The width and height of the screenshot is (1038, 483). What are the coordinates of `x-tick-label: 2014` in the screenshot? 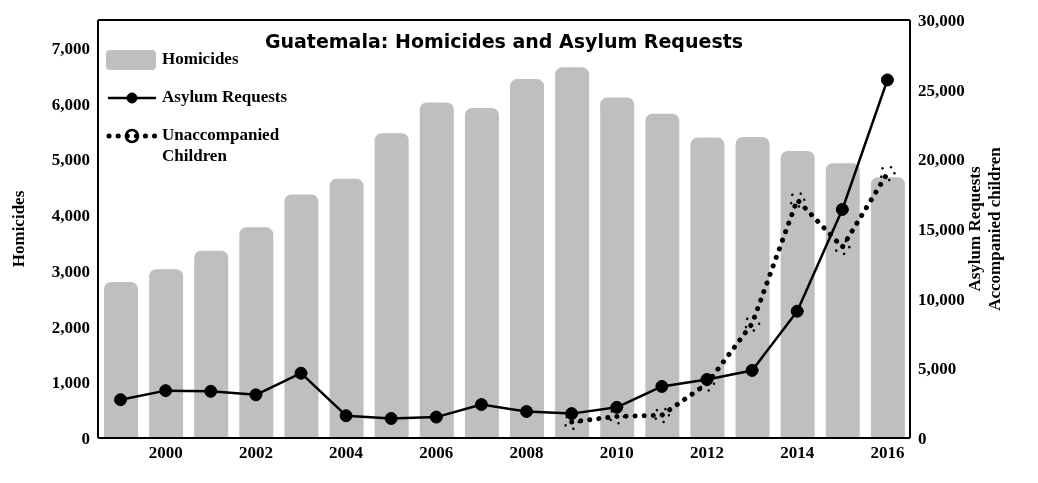 It's located at (797, 453).